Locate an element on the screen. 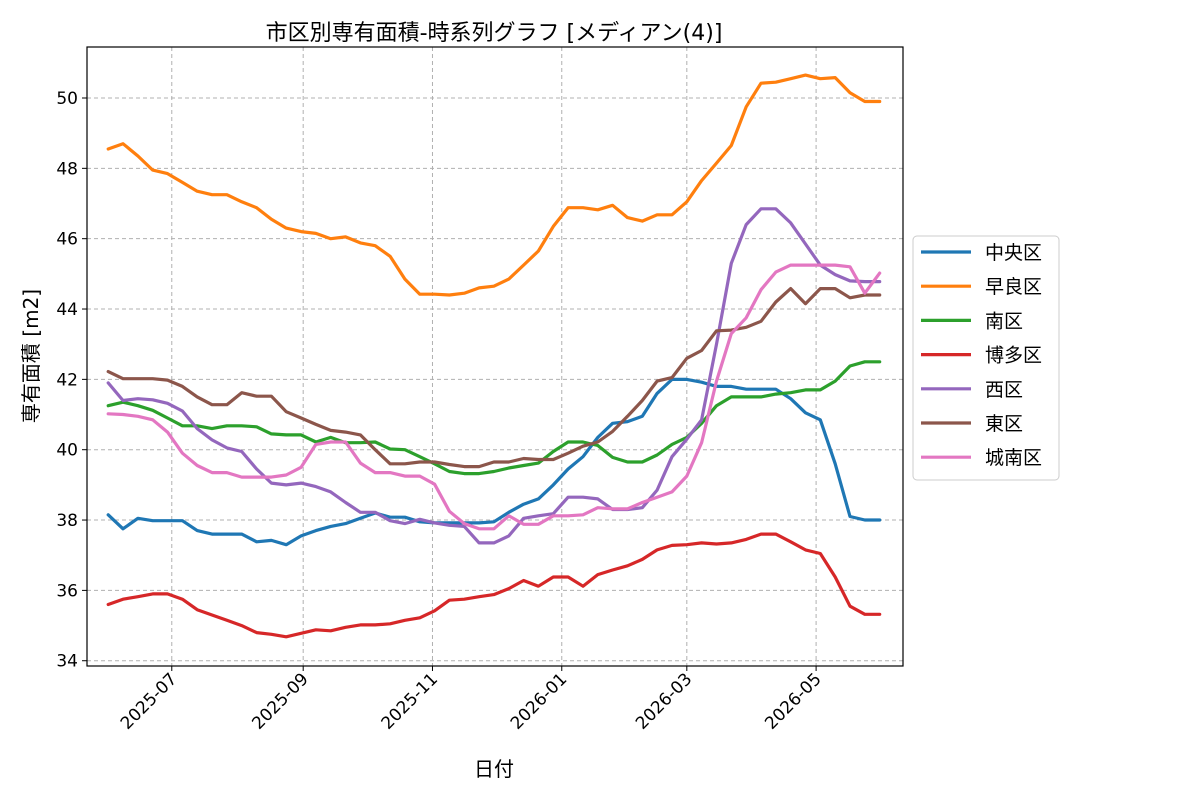 Image resolution: width=1200 pixels, height=800 pixels. legend-label: 中央区 is located at coordinates (1013, 253).